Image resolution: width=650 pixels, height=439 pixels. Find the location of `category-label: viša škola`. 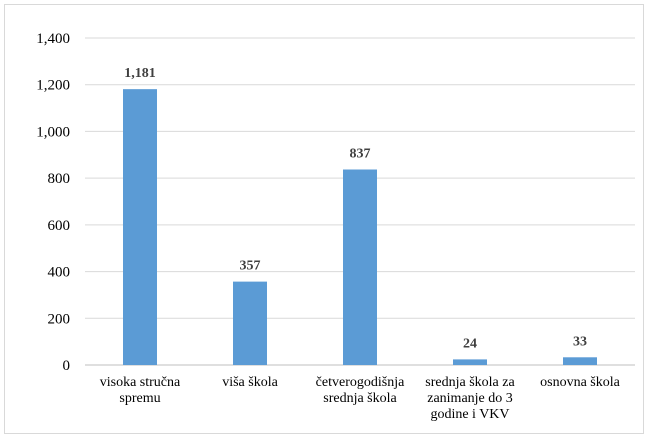

category-label: viša škola is located at coordinates (250, 382).